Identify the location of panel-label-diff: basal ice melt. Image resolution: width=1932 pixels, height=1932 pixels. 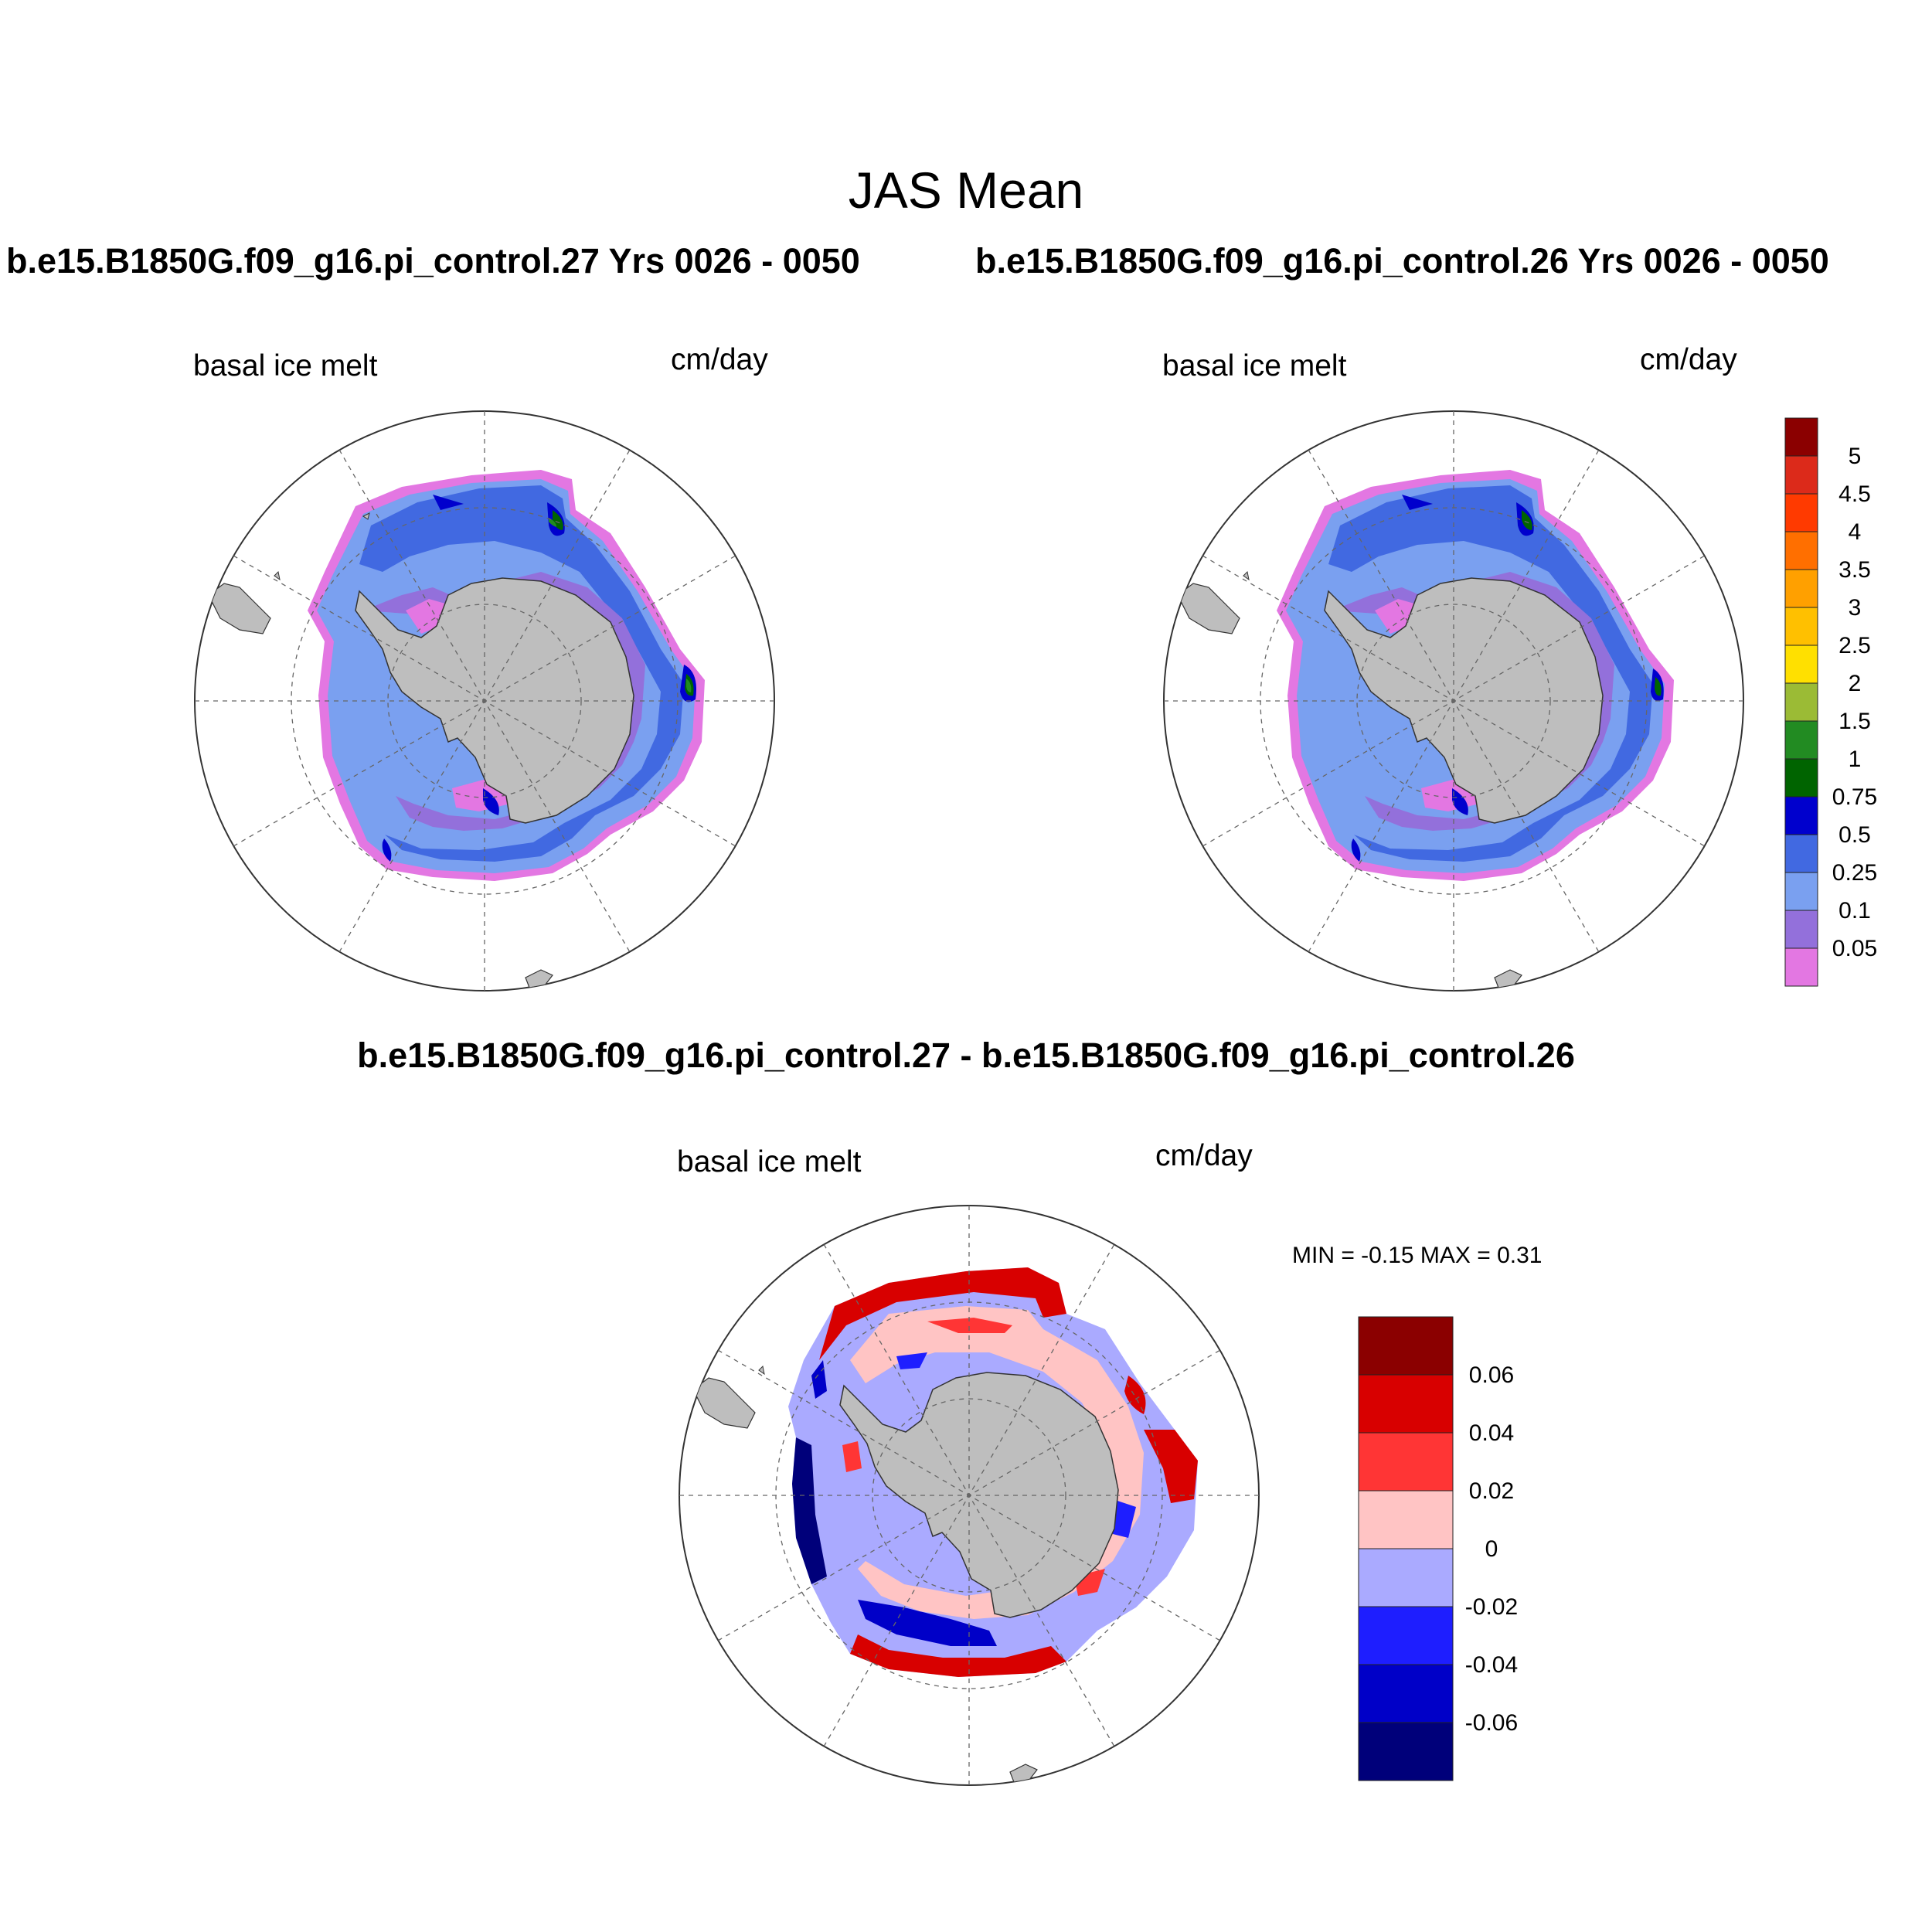
(770, 1162).